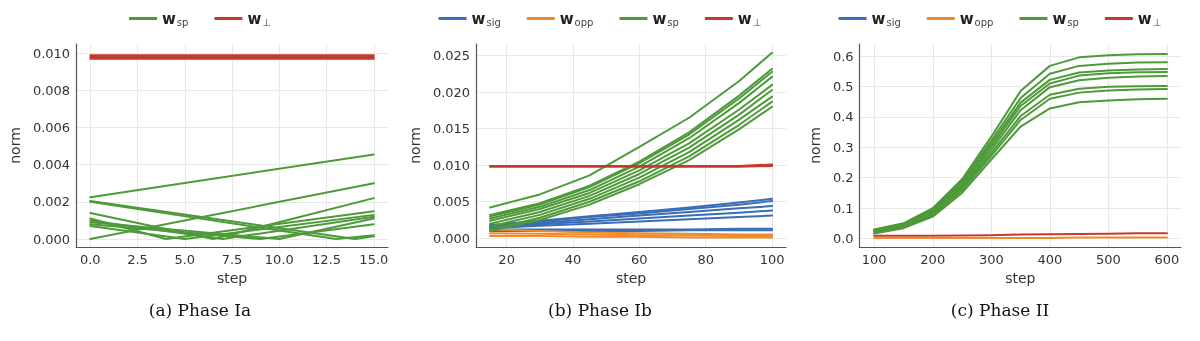 This screenshot has height=341, width=1200. What do you see at coordinates (51, 202) in the screenshot?
I see `y-tick-label: 0.002` at bounding box center [51, 202].